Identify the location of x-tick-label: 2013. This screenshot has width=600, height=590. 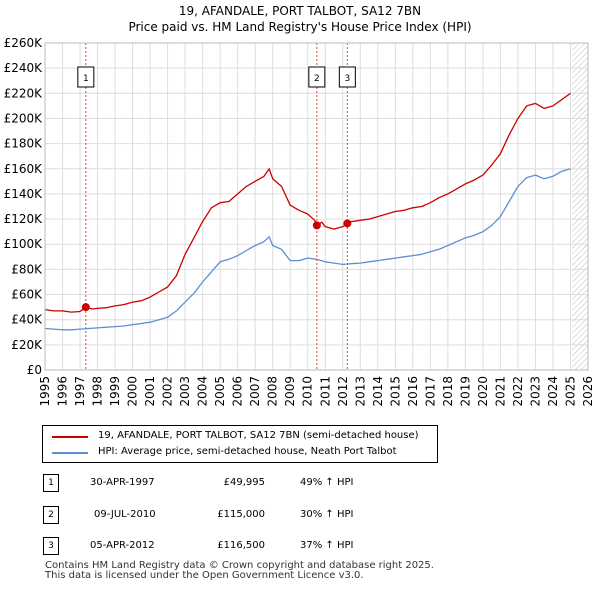
(360, 391).